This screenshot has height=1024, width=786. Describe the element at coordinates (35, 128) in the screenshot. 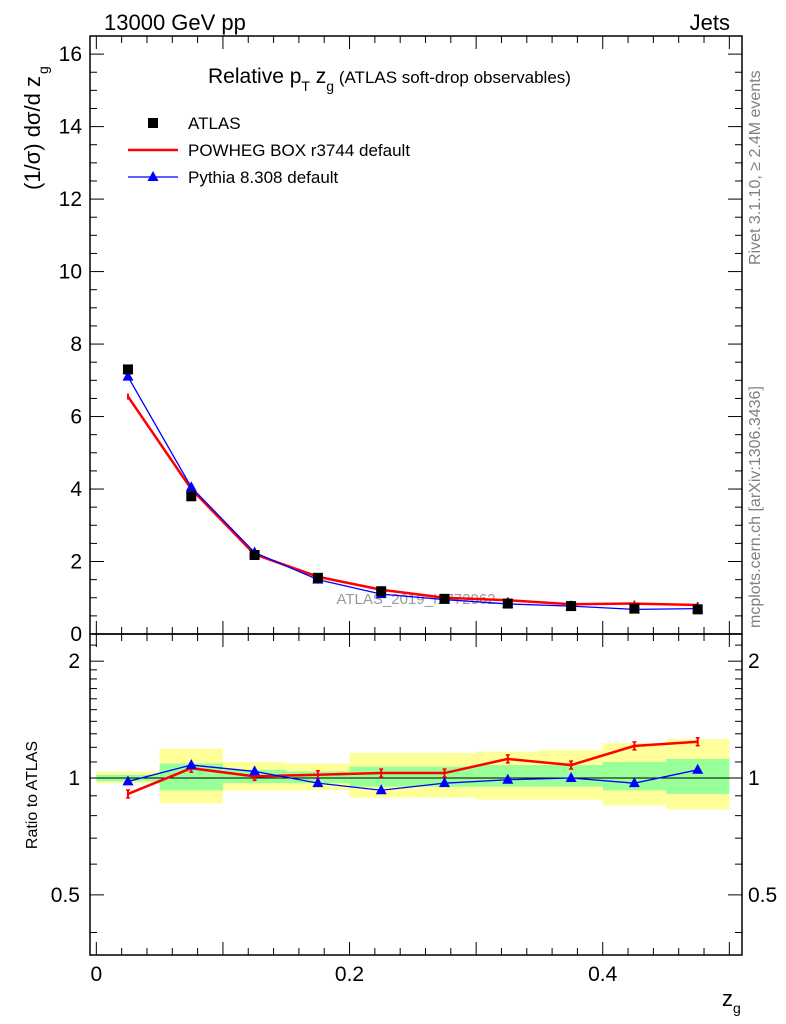

I see `y-axis-label: (1/σ) dσ/d zg` at that location.